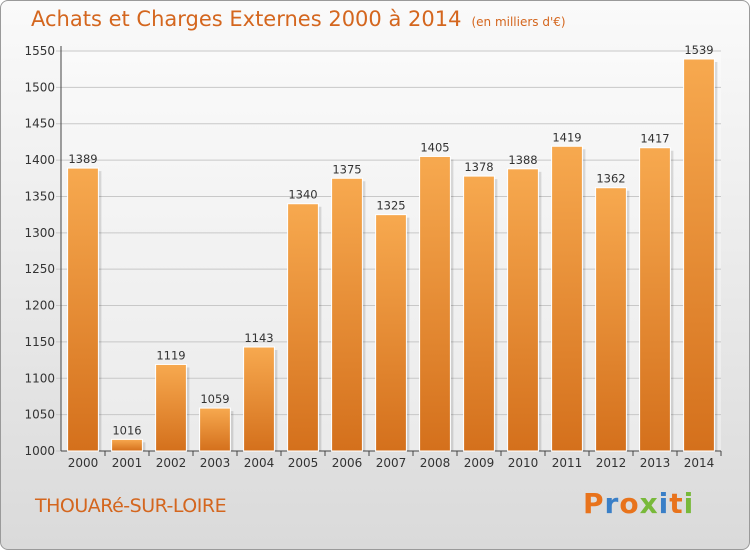  I want to click on x-tick-label-2000: 2000, so click(83, 463).